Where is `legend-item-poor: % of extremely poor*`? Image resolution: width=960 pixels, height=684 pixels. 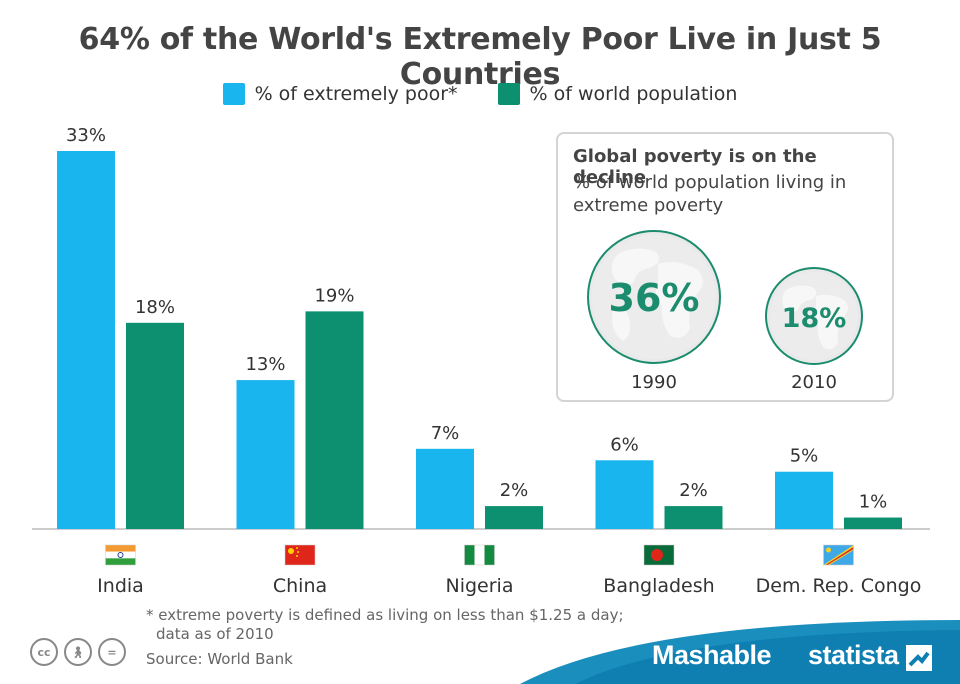 legend-item-poor: % of extremely poor* is located at coordinates (340, 94).